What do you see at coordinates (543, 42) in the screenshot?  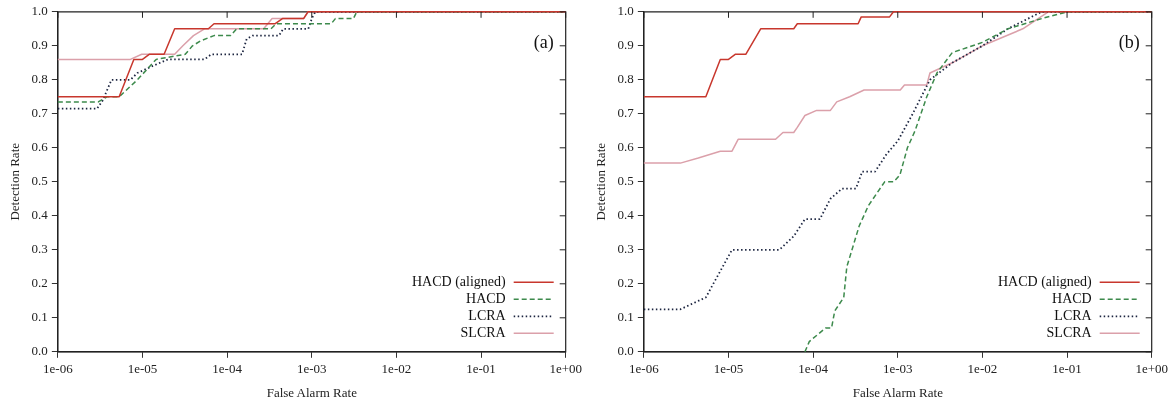 I see `annotation: (a)` at bounding box center [543, 42].